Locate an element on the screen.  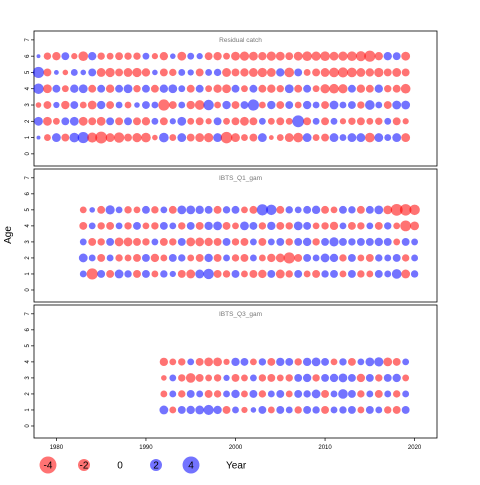
y-tick-label: 6 is located at coordinates (28, 56).